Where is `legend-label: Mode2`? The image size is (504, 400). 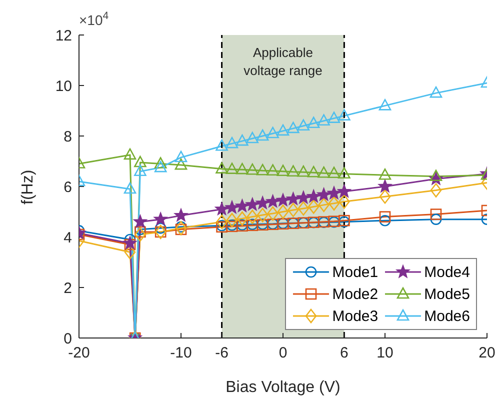
legend-label: Mode2 is located at coordinates (355, 294).